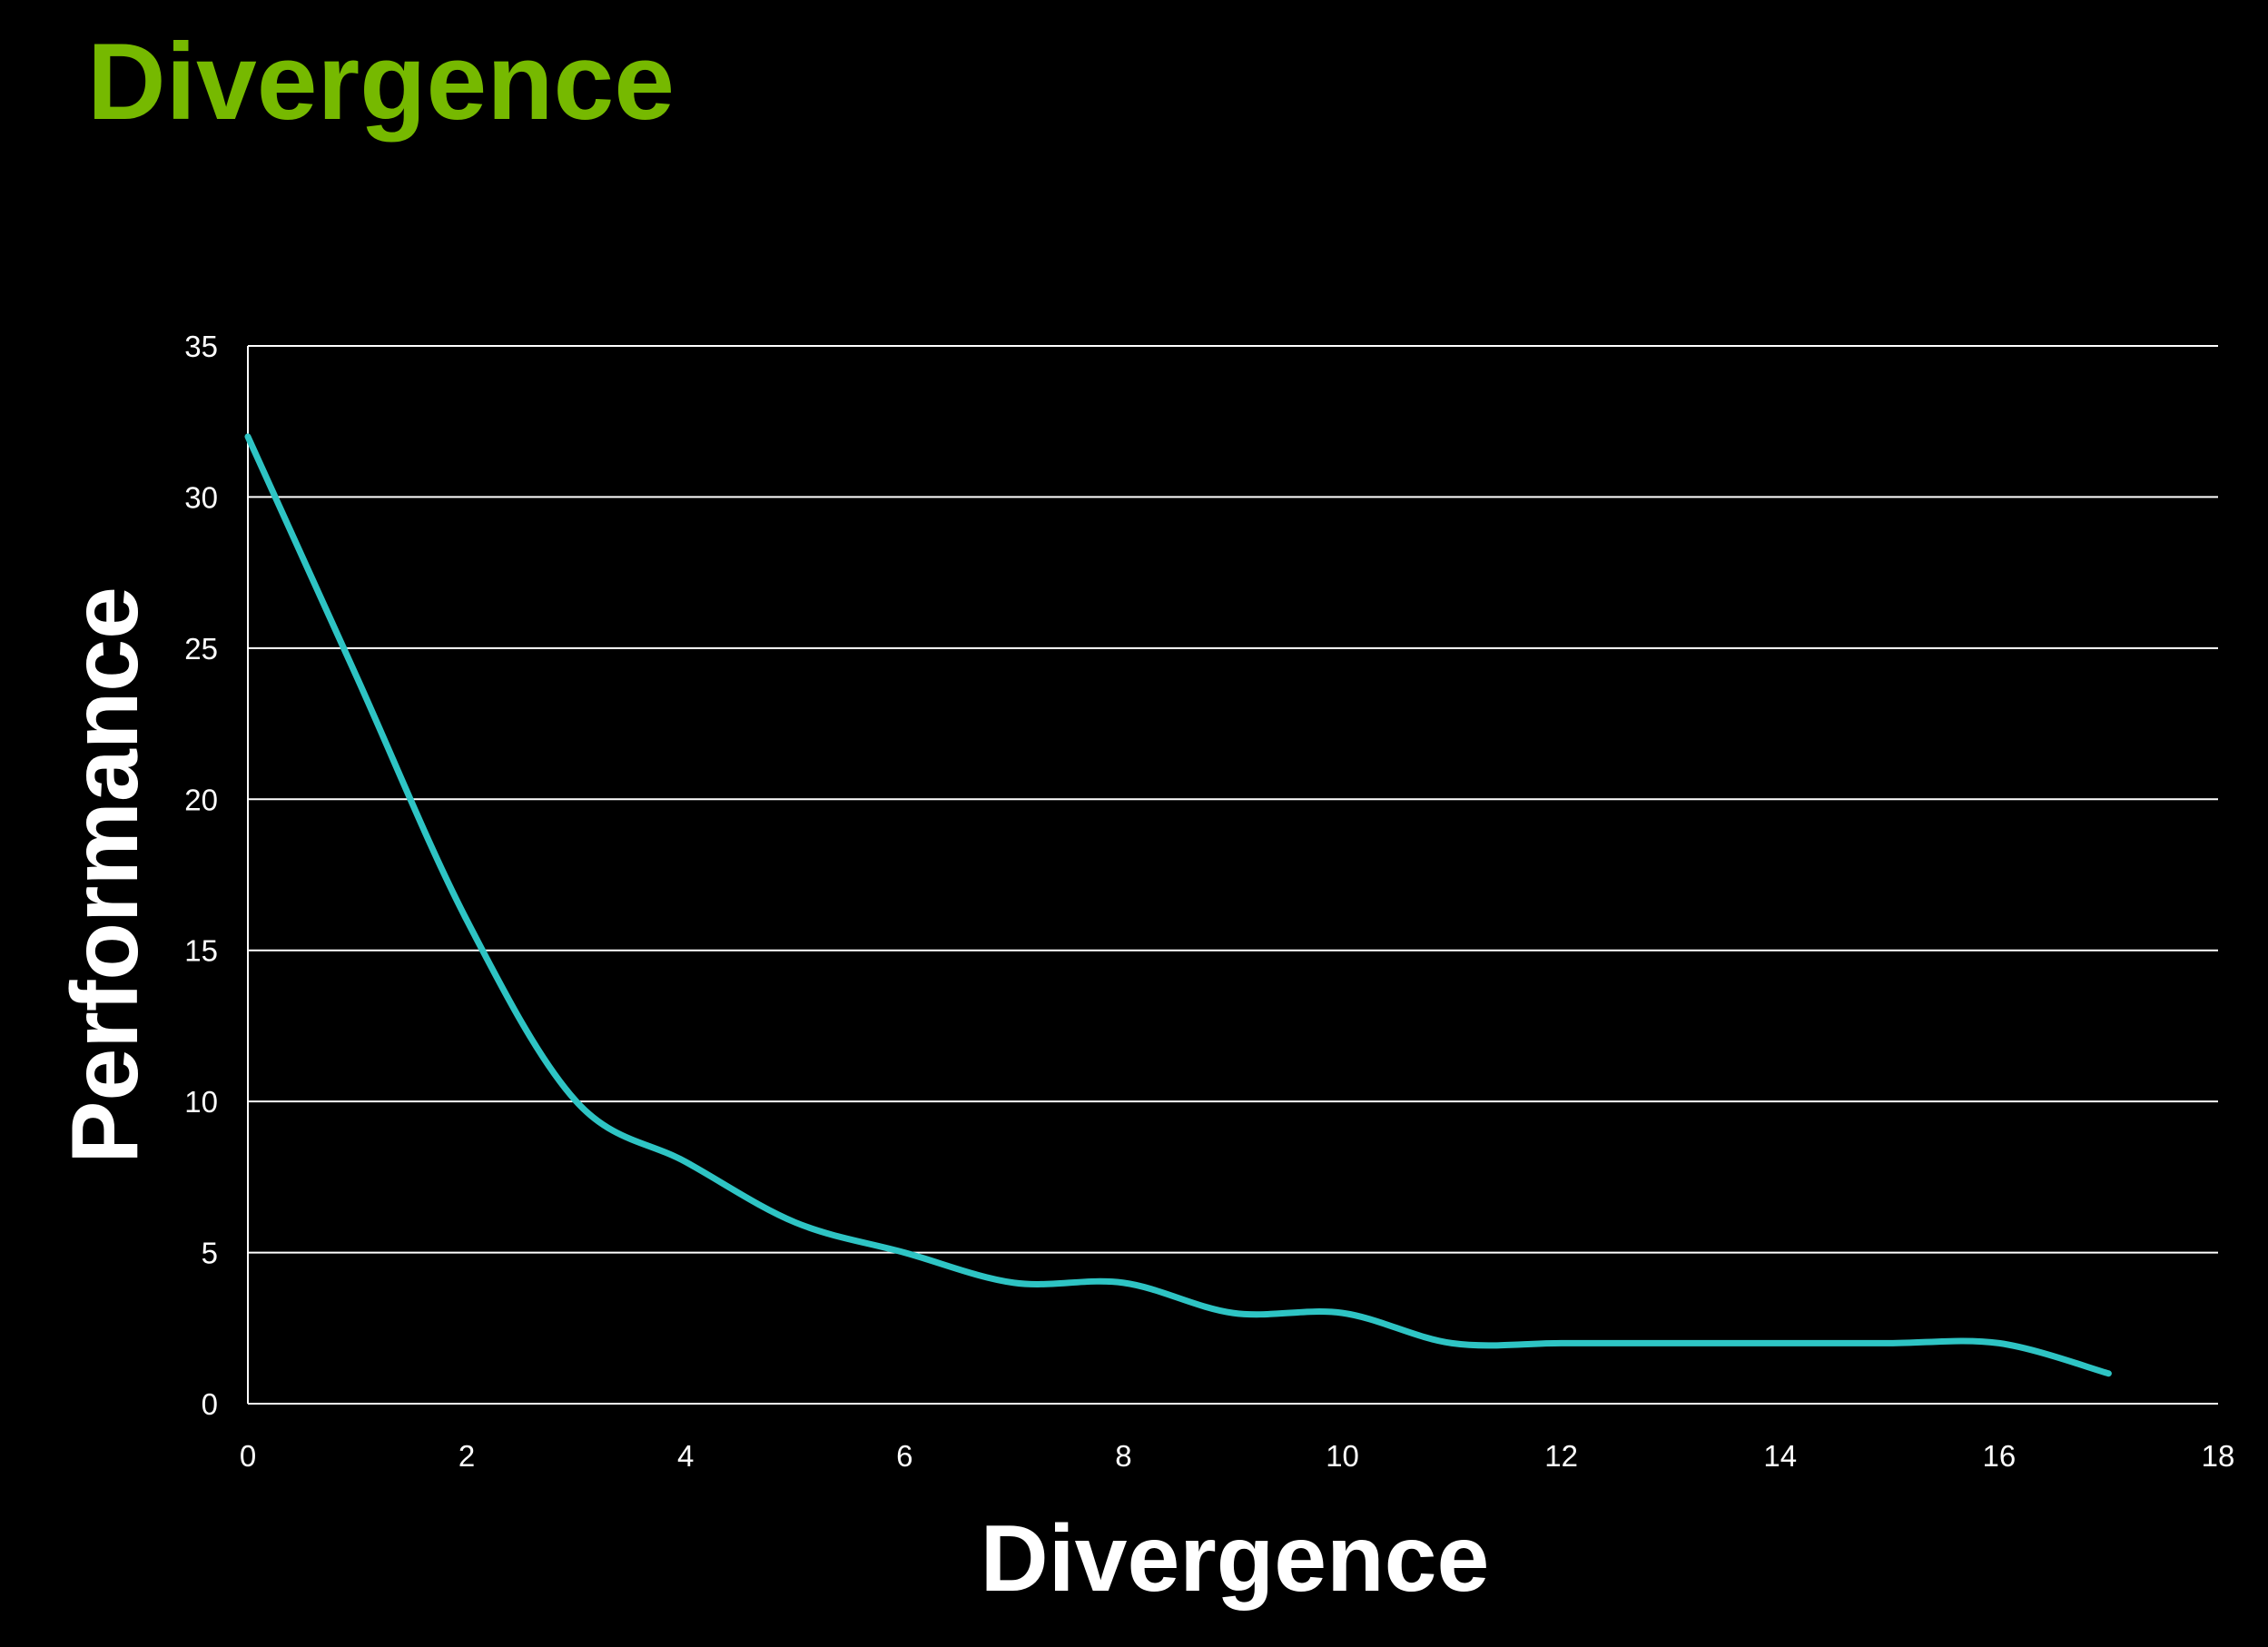 The image size is (2268, 1647). I want to click on x-tick-label-12: 12, so click(1561, 1456).